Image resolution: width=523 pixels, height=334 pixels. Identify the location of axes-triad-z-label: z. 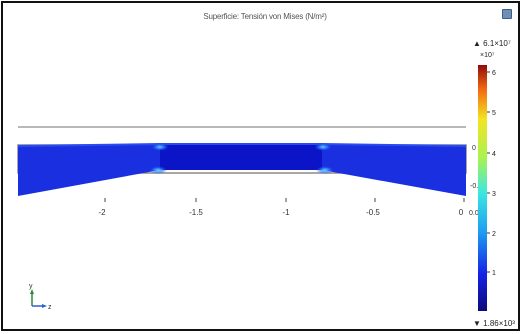
(50, 307).